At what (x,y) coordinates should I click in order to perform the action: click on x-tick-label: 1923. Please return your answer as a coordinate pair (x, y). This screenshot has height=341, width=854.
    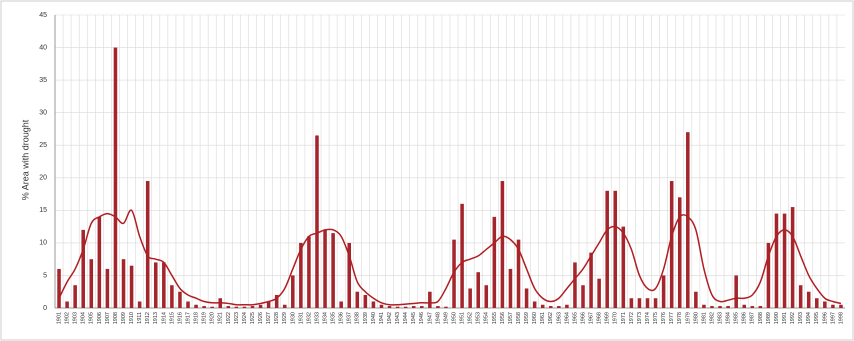
    Looking at the image, I should click on (237, 318).